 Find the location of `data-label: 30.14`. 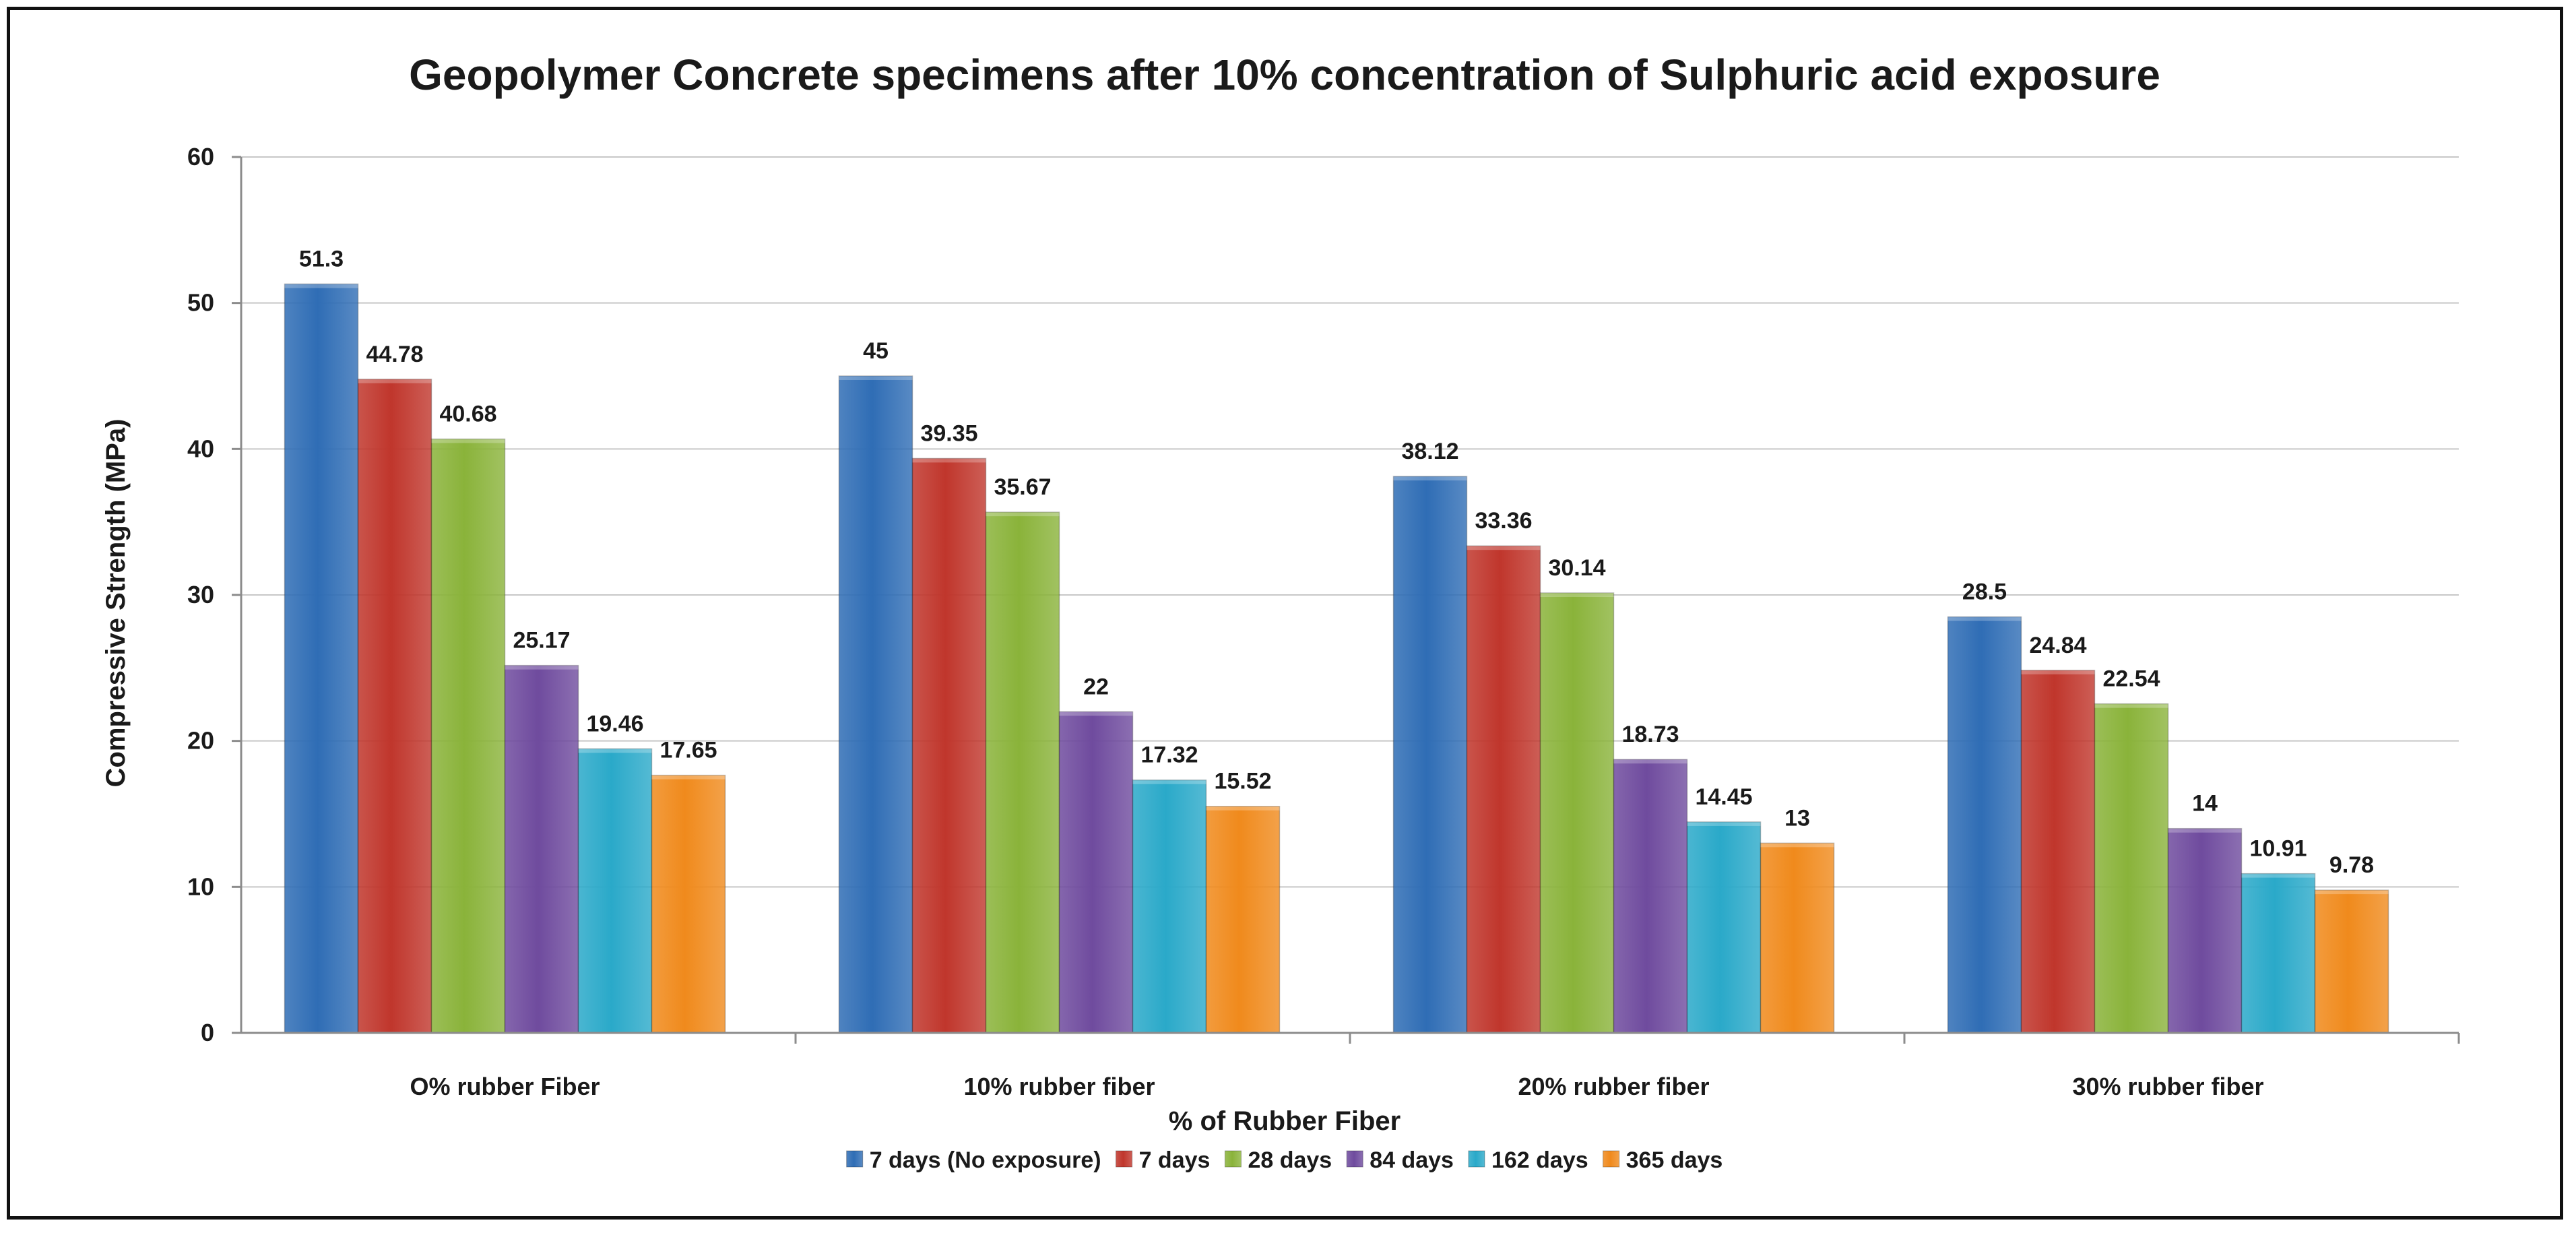

data-label: 30.14 is located at coordinates (1576, 568).